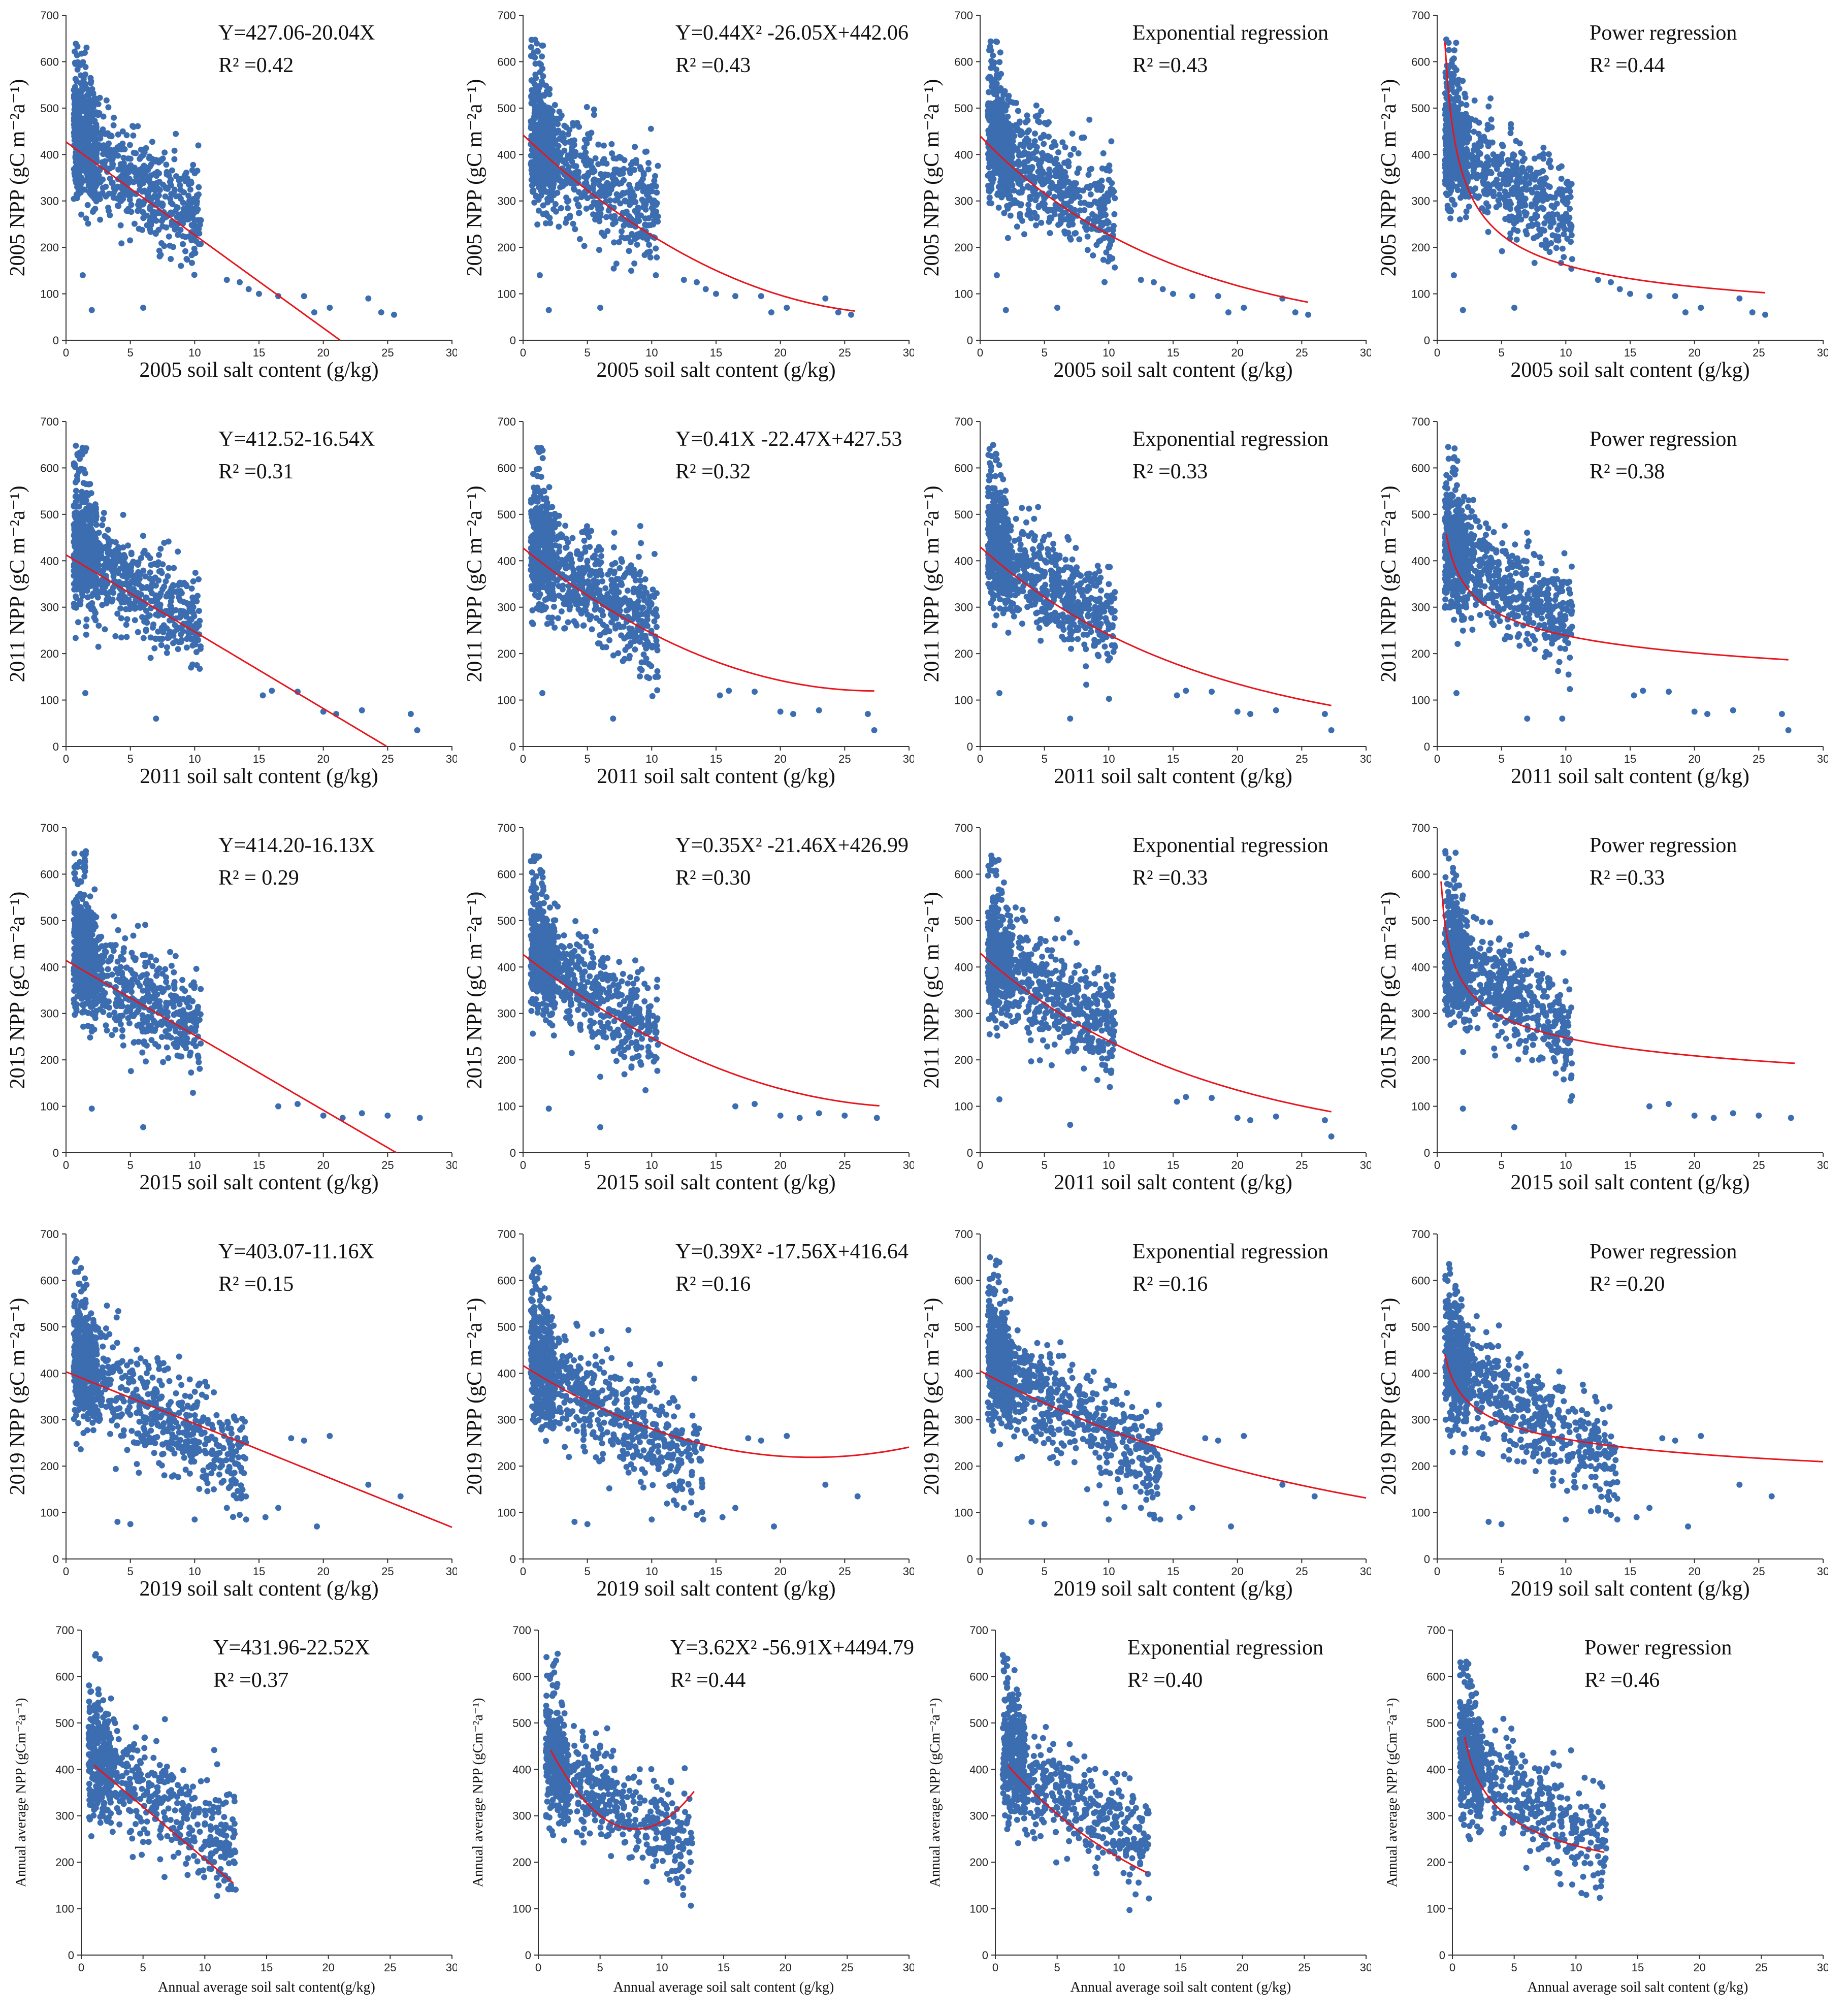  Describe the element at coordinates (1420, 248) in the screenshot. I see `y-tick-label: 200` at that location.